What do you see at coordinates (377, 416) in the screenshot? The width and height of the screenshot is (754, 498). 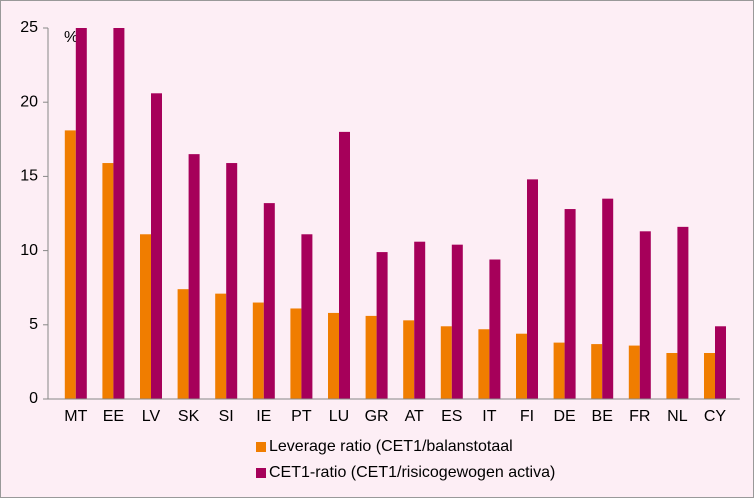 I see `x-tick-label: GR` at bounding box center [377, 416].